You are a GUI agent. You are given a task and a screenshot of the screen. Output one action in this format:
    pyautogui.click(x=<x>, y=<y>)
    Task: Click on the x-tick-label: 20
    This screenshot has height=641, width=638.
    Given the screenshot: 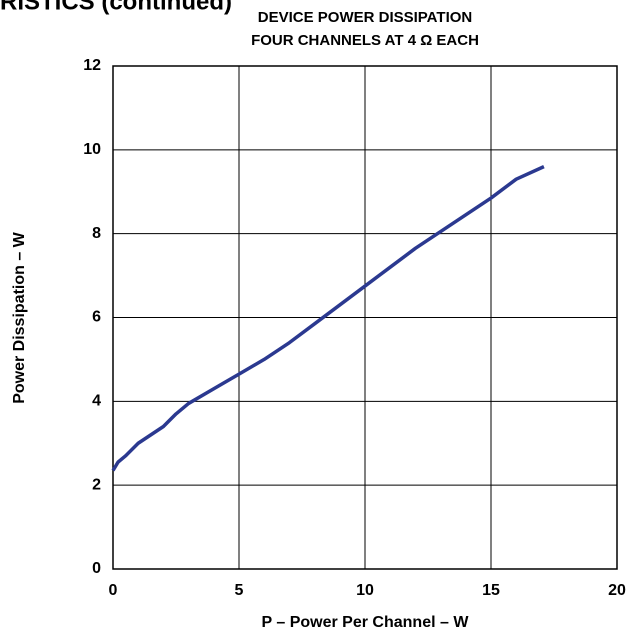 What is the action you would take?
    pyautogui.click(x=617, y=590)
    